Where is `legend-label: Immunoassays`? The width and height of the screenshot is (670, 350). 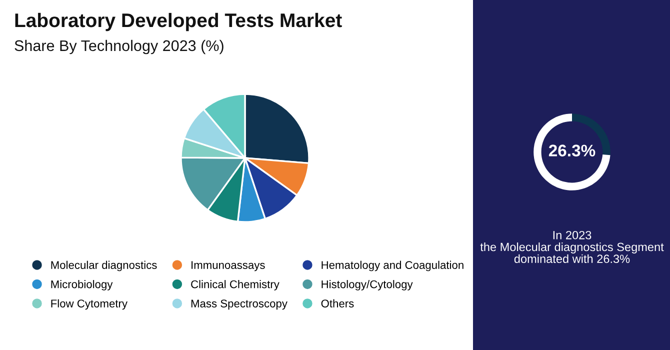 legend-label: Immunoassays is located at coordinates (228, 266).